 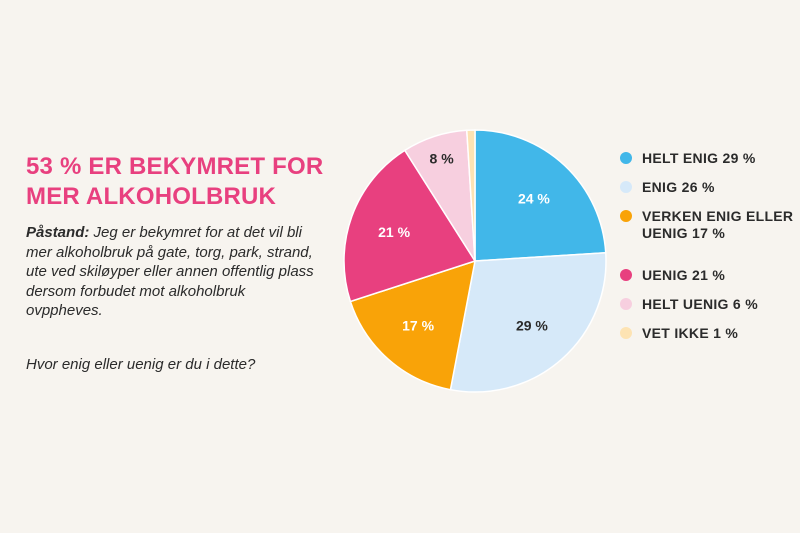 I want to click on chart-title: 53 % ER BEKYMRET FOR MER ALKOHOLBRUK, so click(x=175, y=181).